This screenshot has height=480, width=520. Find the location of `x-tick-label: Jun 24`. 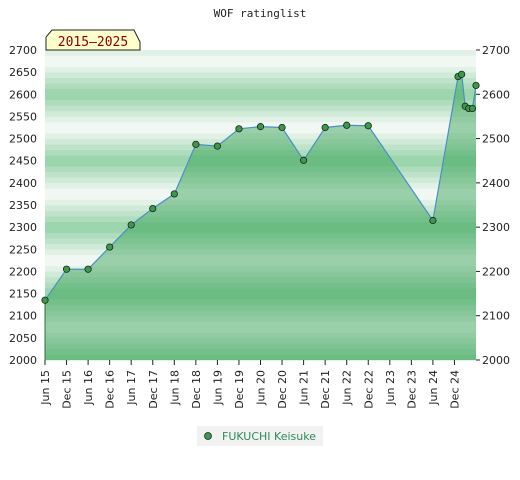

x-tick-label: Jun 24 is located at coordinates (433, 388).